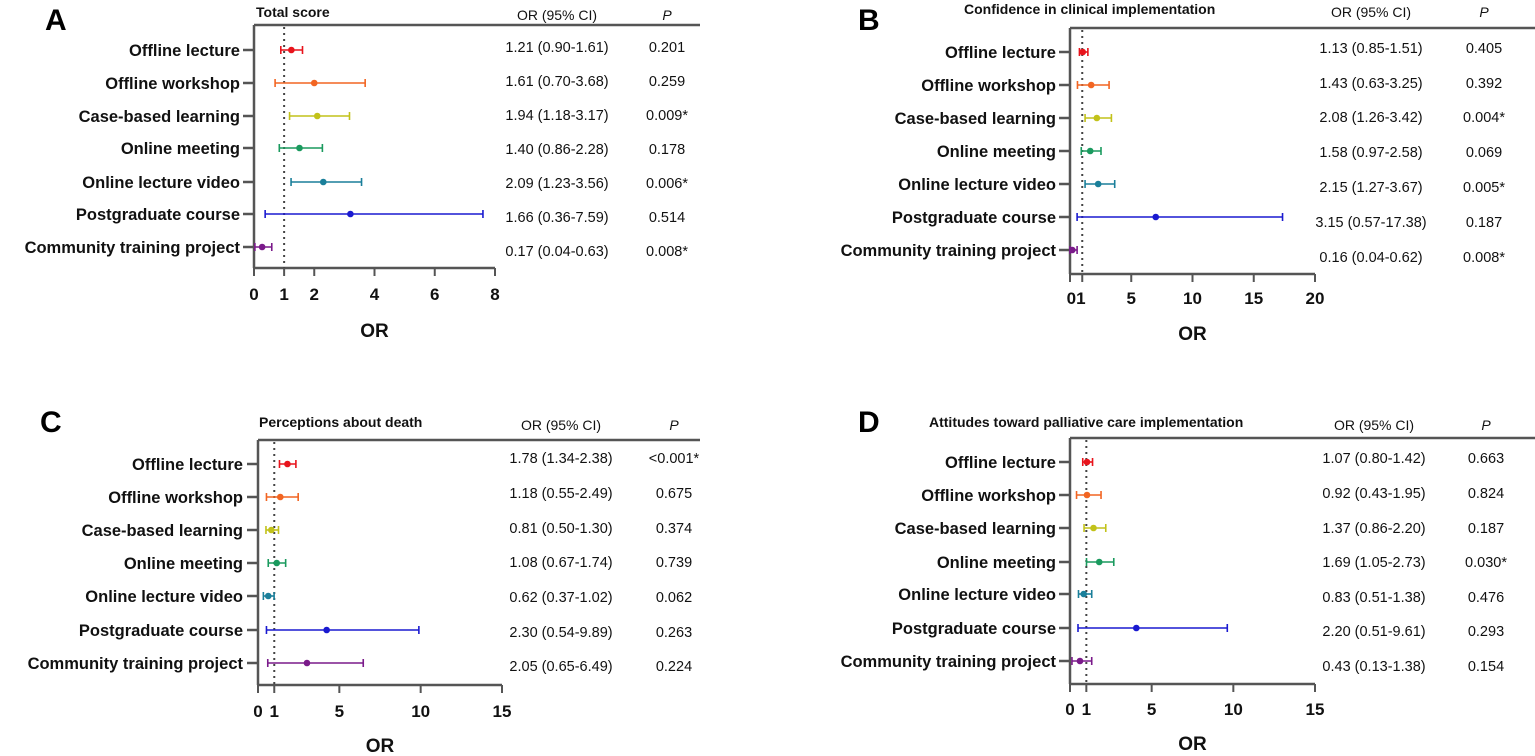 The width and height of the screenshot is (1535, 756). Describe the element at coordinates (1486, 632) in the screenshot. I see `p-value: 0.293` at that location.